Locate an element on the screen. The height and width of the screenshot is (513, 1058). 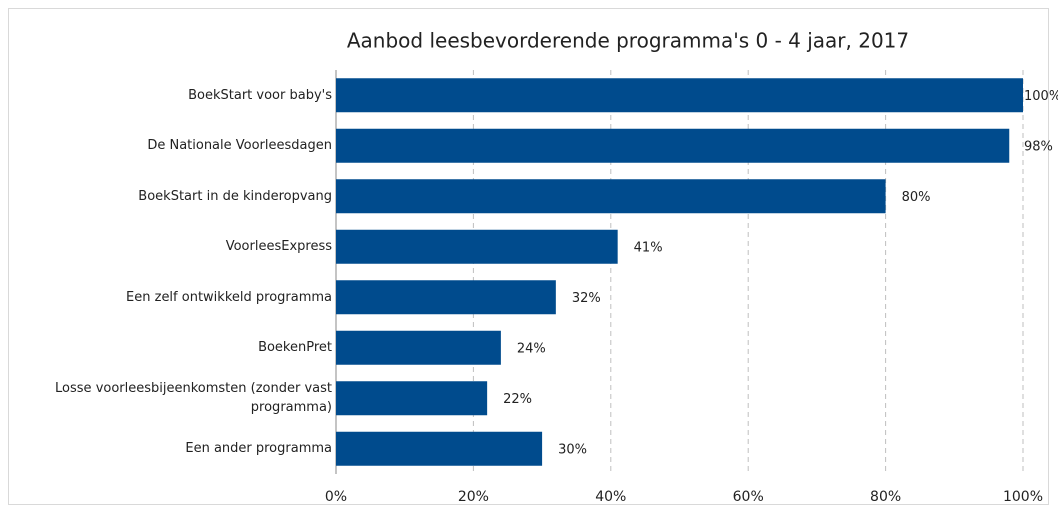
y-tick-label-box: De Nationale Voorleesdagen is located at coordinates (239, 146).